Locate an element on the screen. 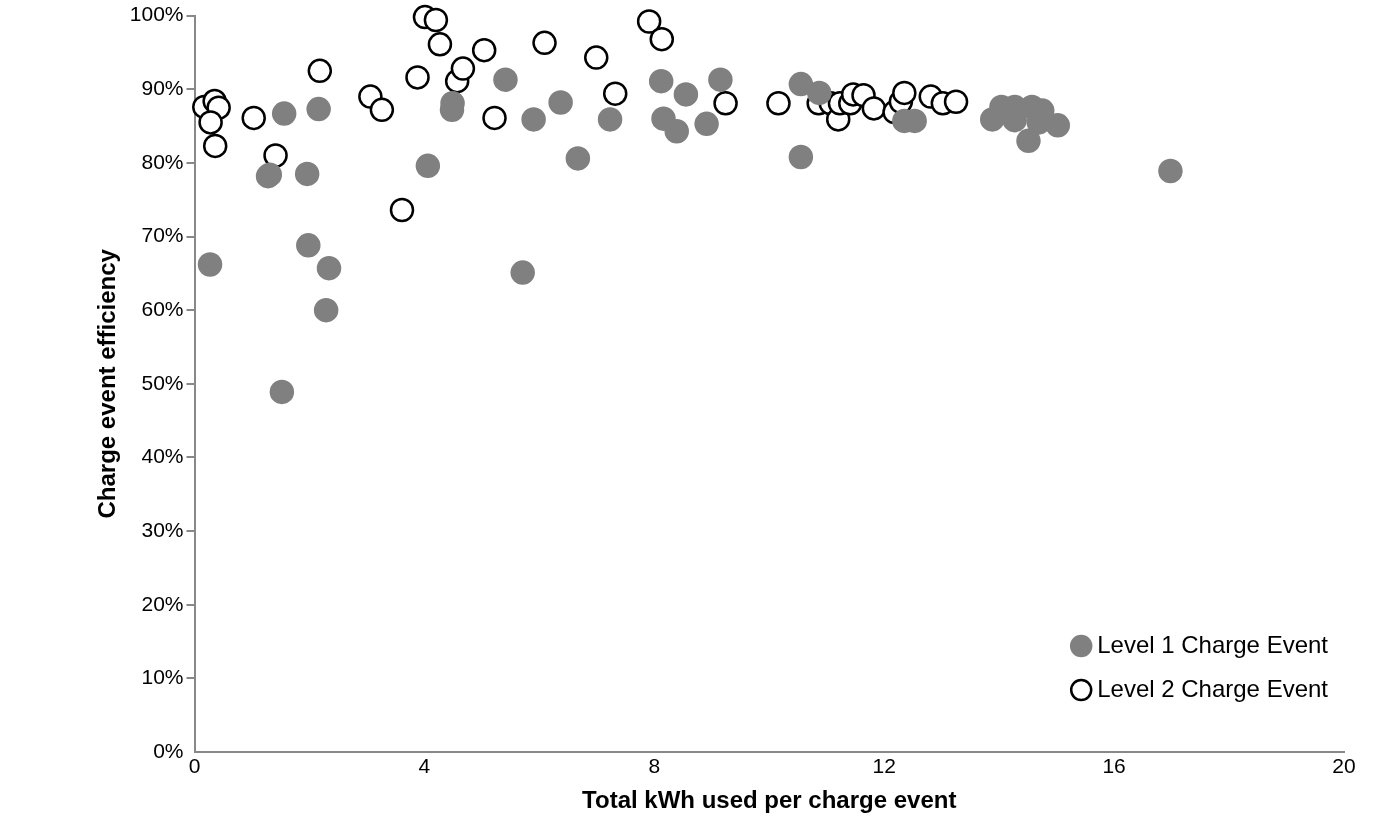 This screenshot has width=1389, height=830. y-tick-label: 60% is located at coordinates (162, 308).